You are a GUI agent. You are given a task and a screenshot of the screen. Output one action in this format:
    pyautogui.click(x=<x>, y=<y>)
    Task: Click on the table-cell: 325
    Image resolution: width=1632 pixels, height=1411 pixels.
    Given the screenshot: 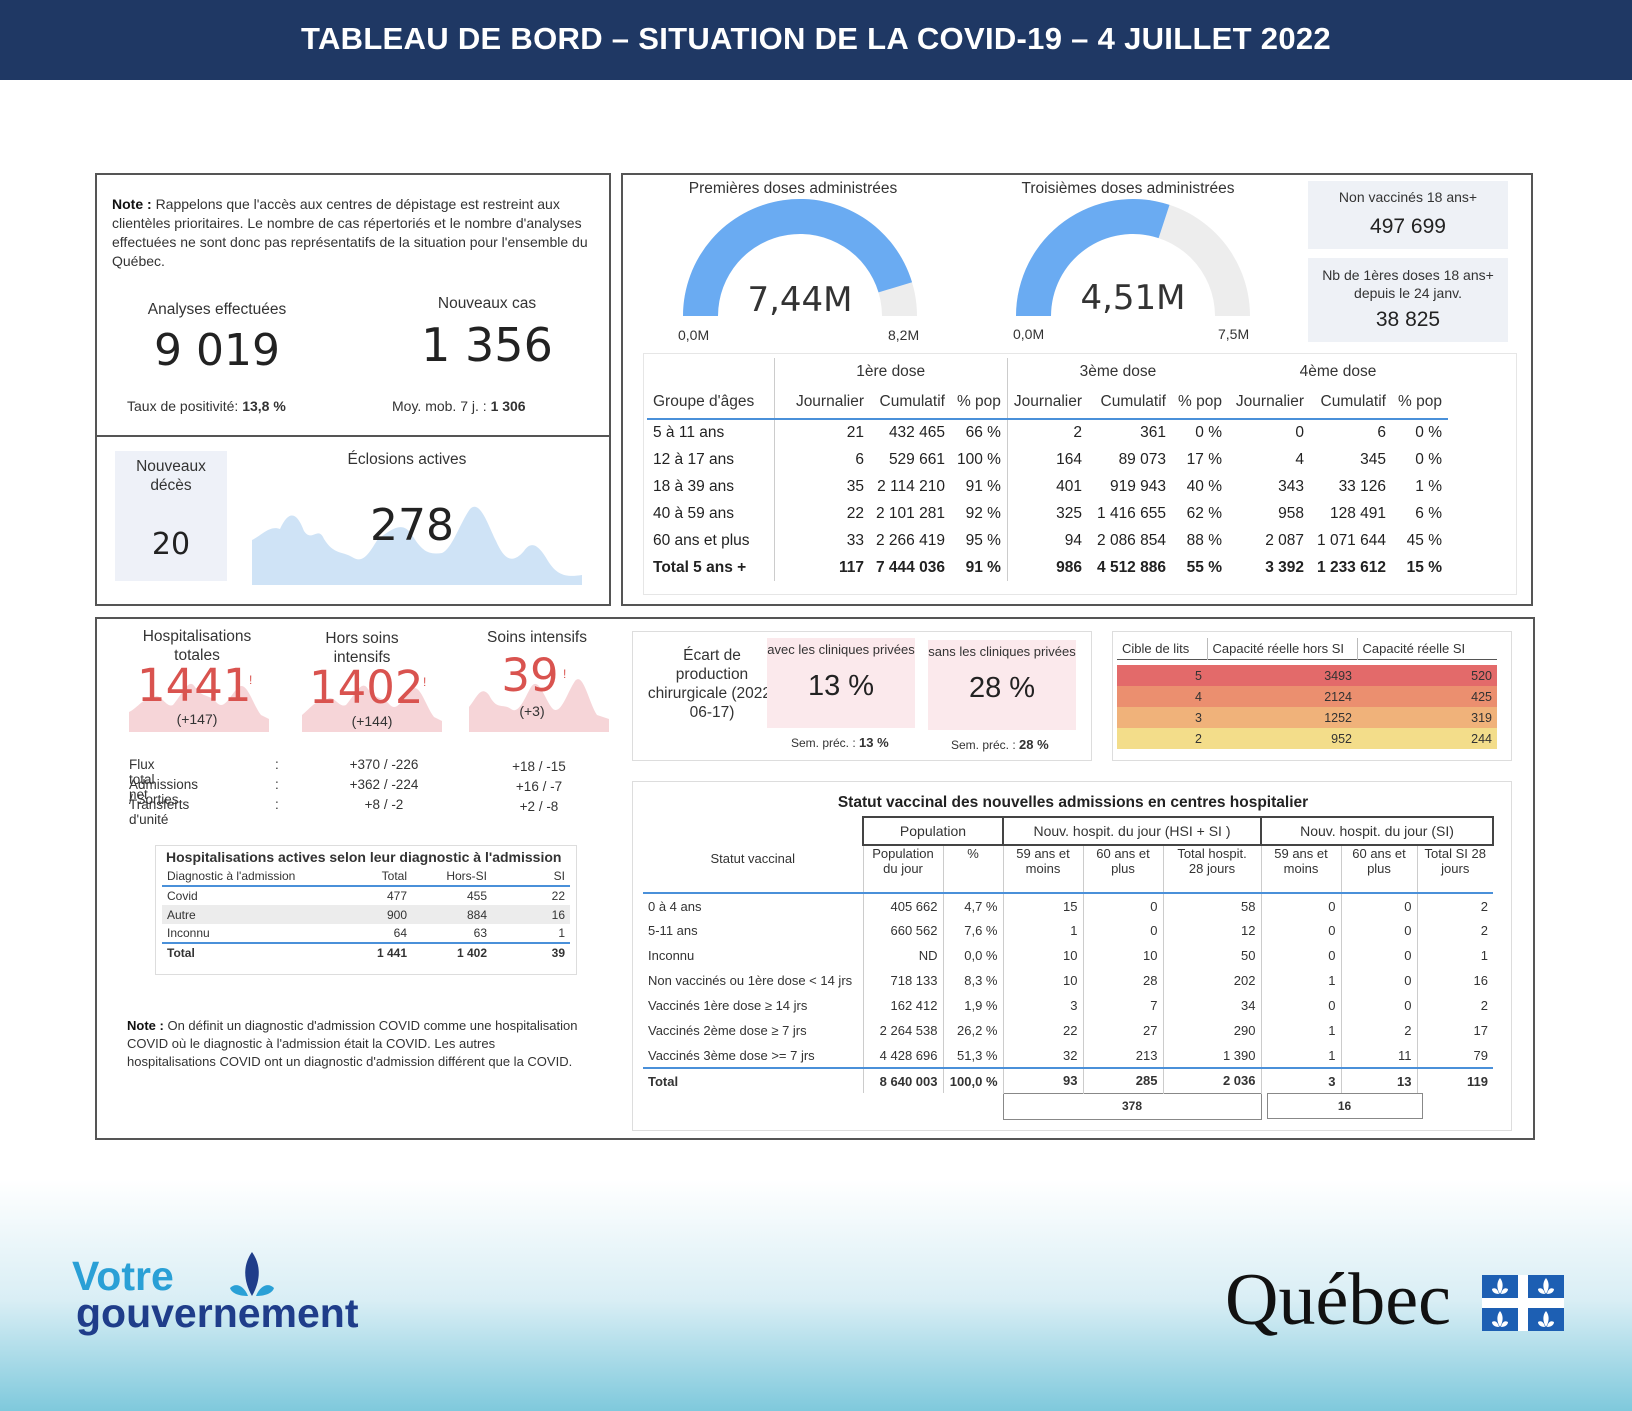 What is the action you would take?
    pyautogui.click(x=1047, y=513)
    